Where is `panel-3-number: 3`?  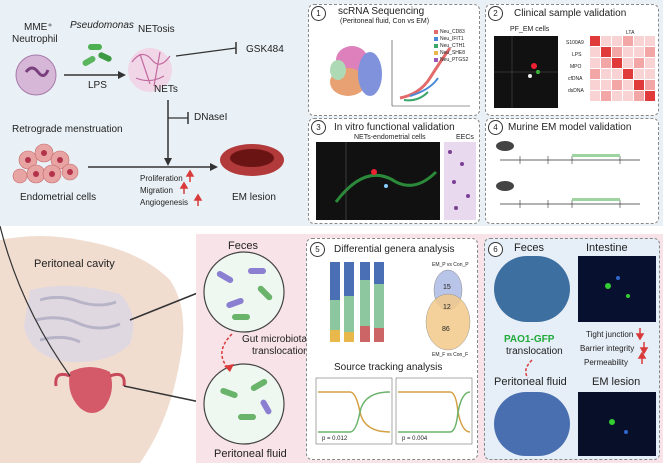 panel-3-number: 3 is located at coordinates (318, 127).